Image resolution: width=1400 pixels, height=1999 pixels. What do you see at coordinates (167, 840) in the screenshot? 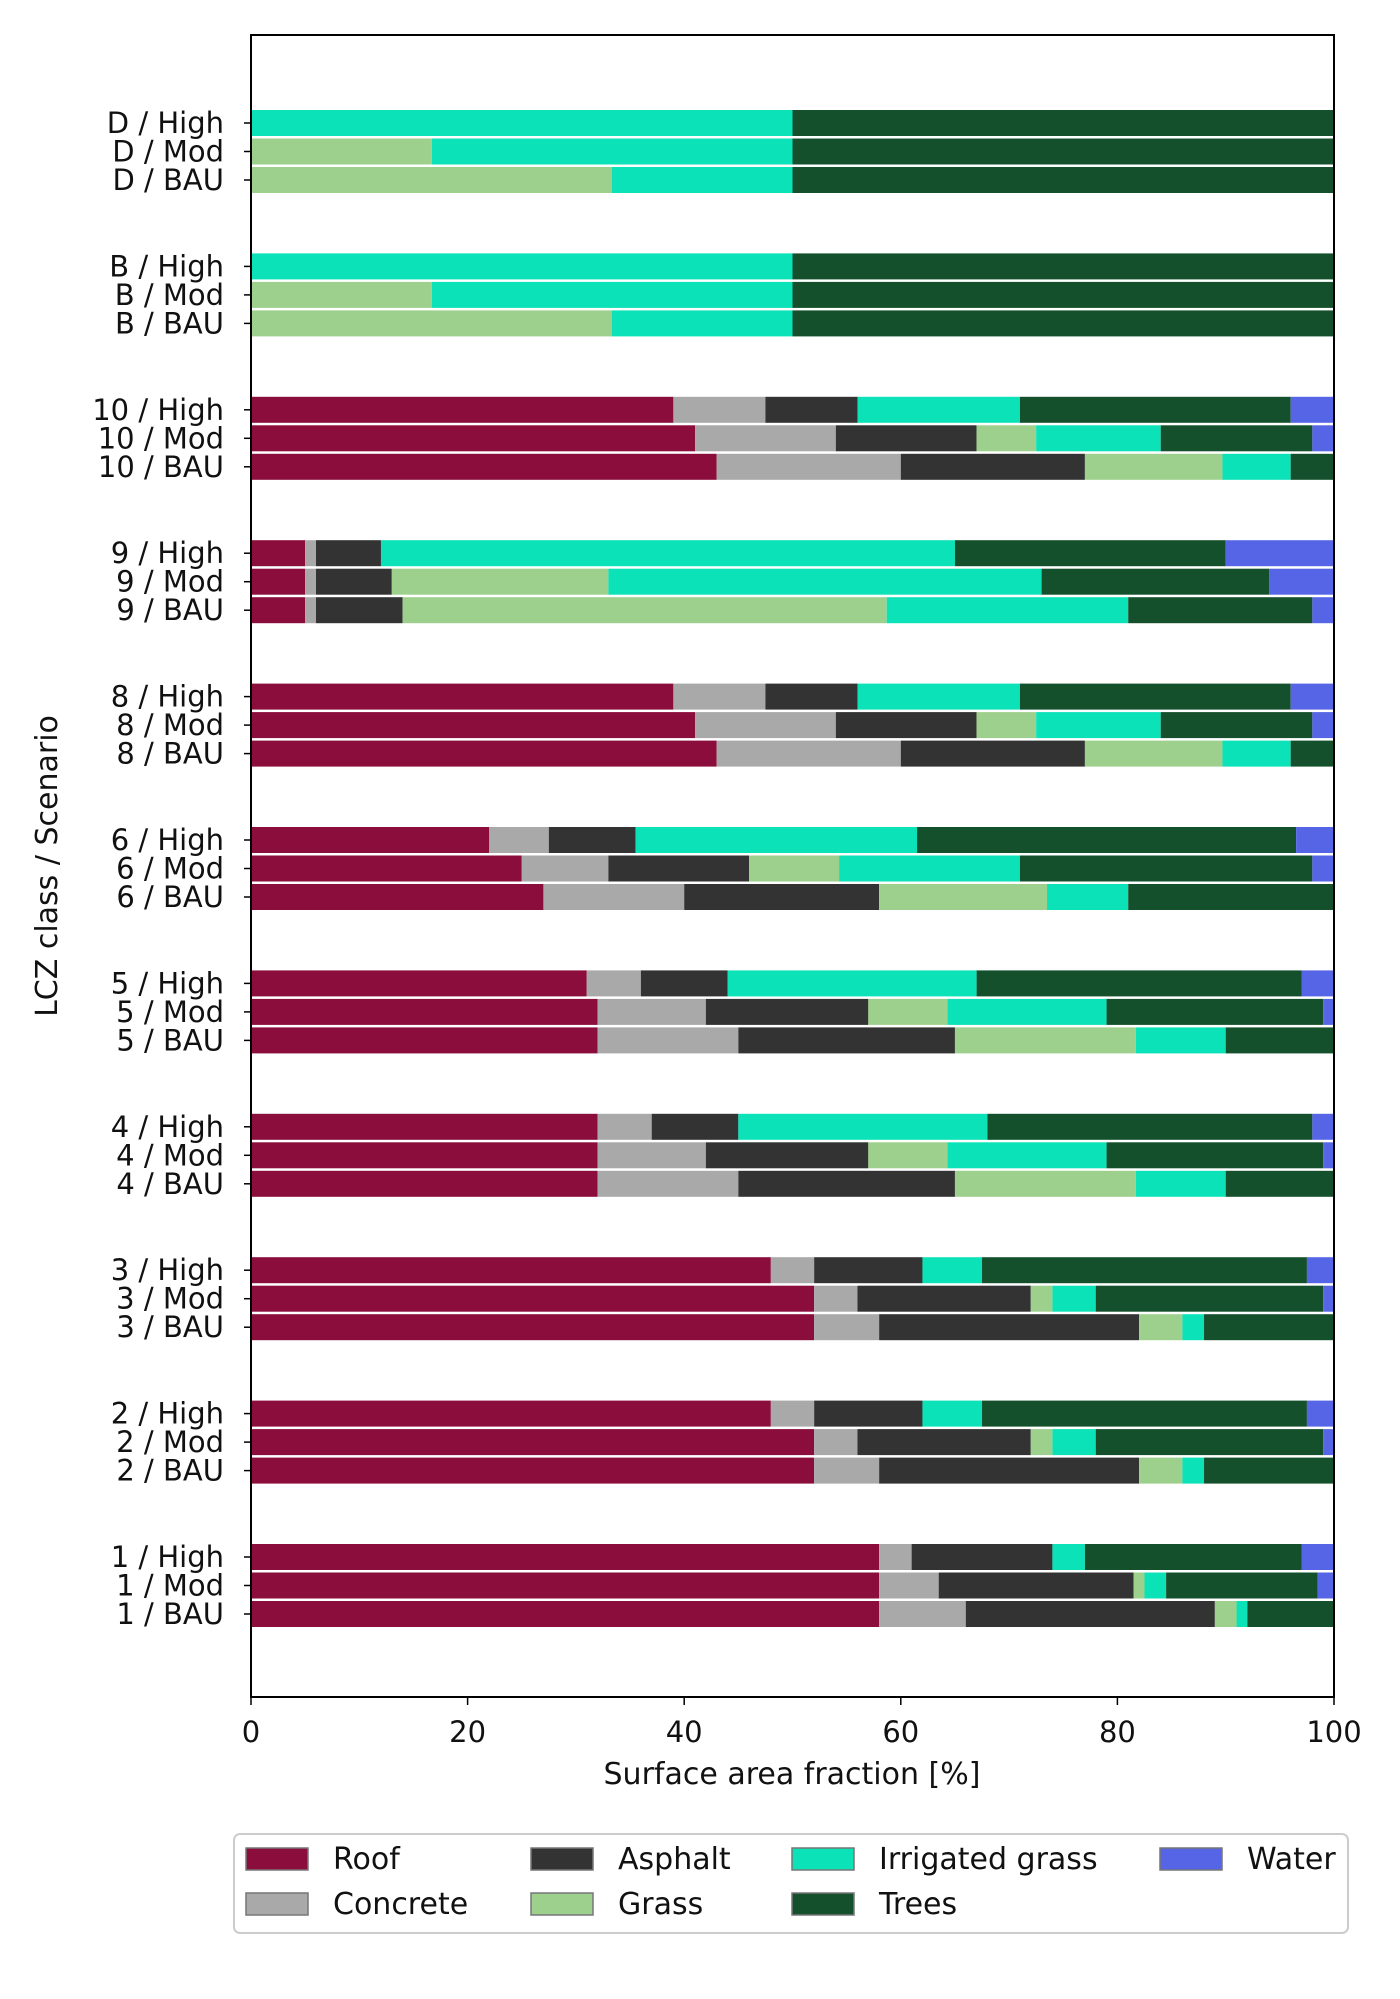
I see `y-tick-label: 6 / High` at bounding box center [167, 840].